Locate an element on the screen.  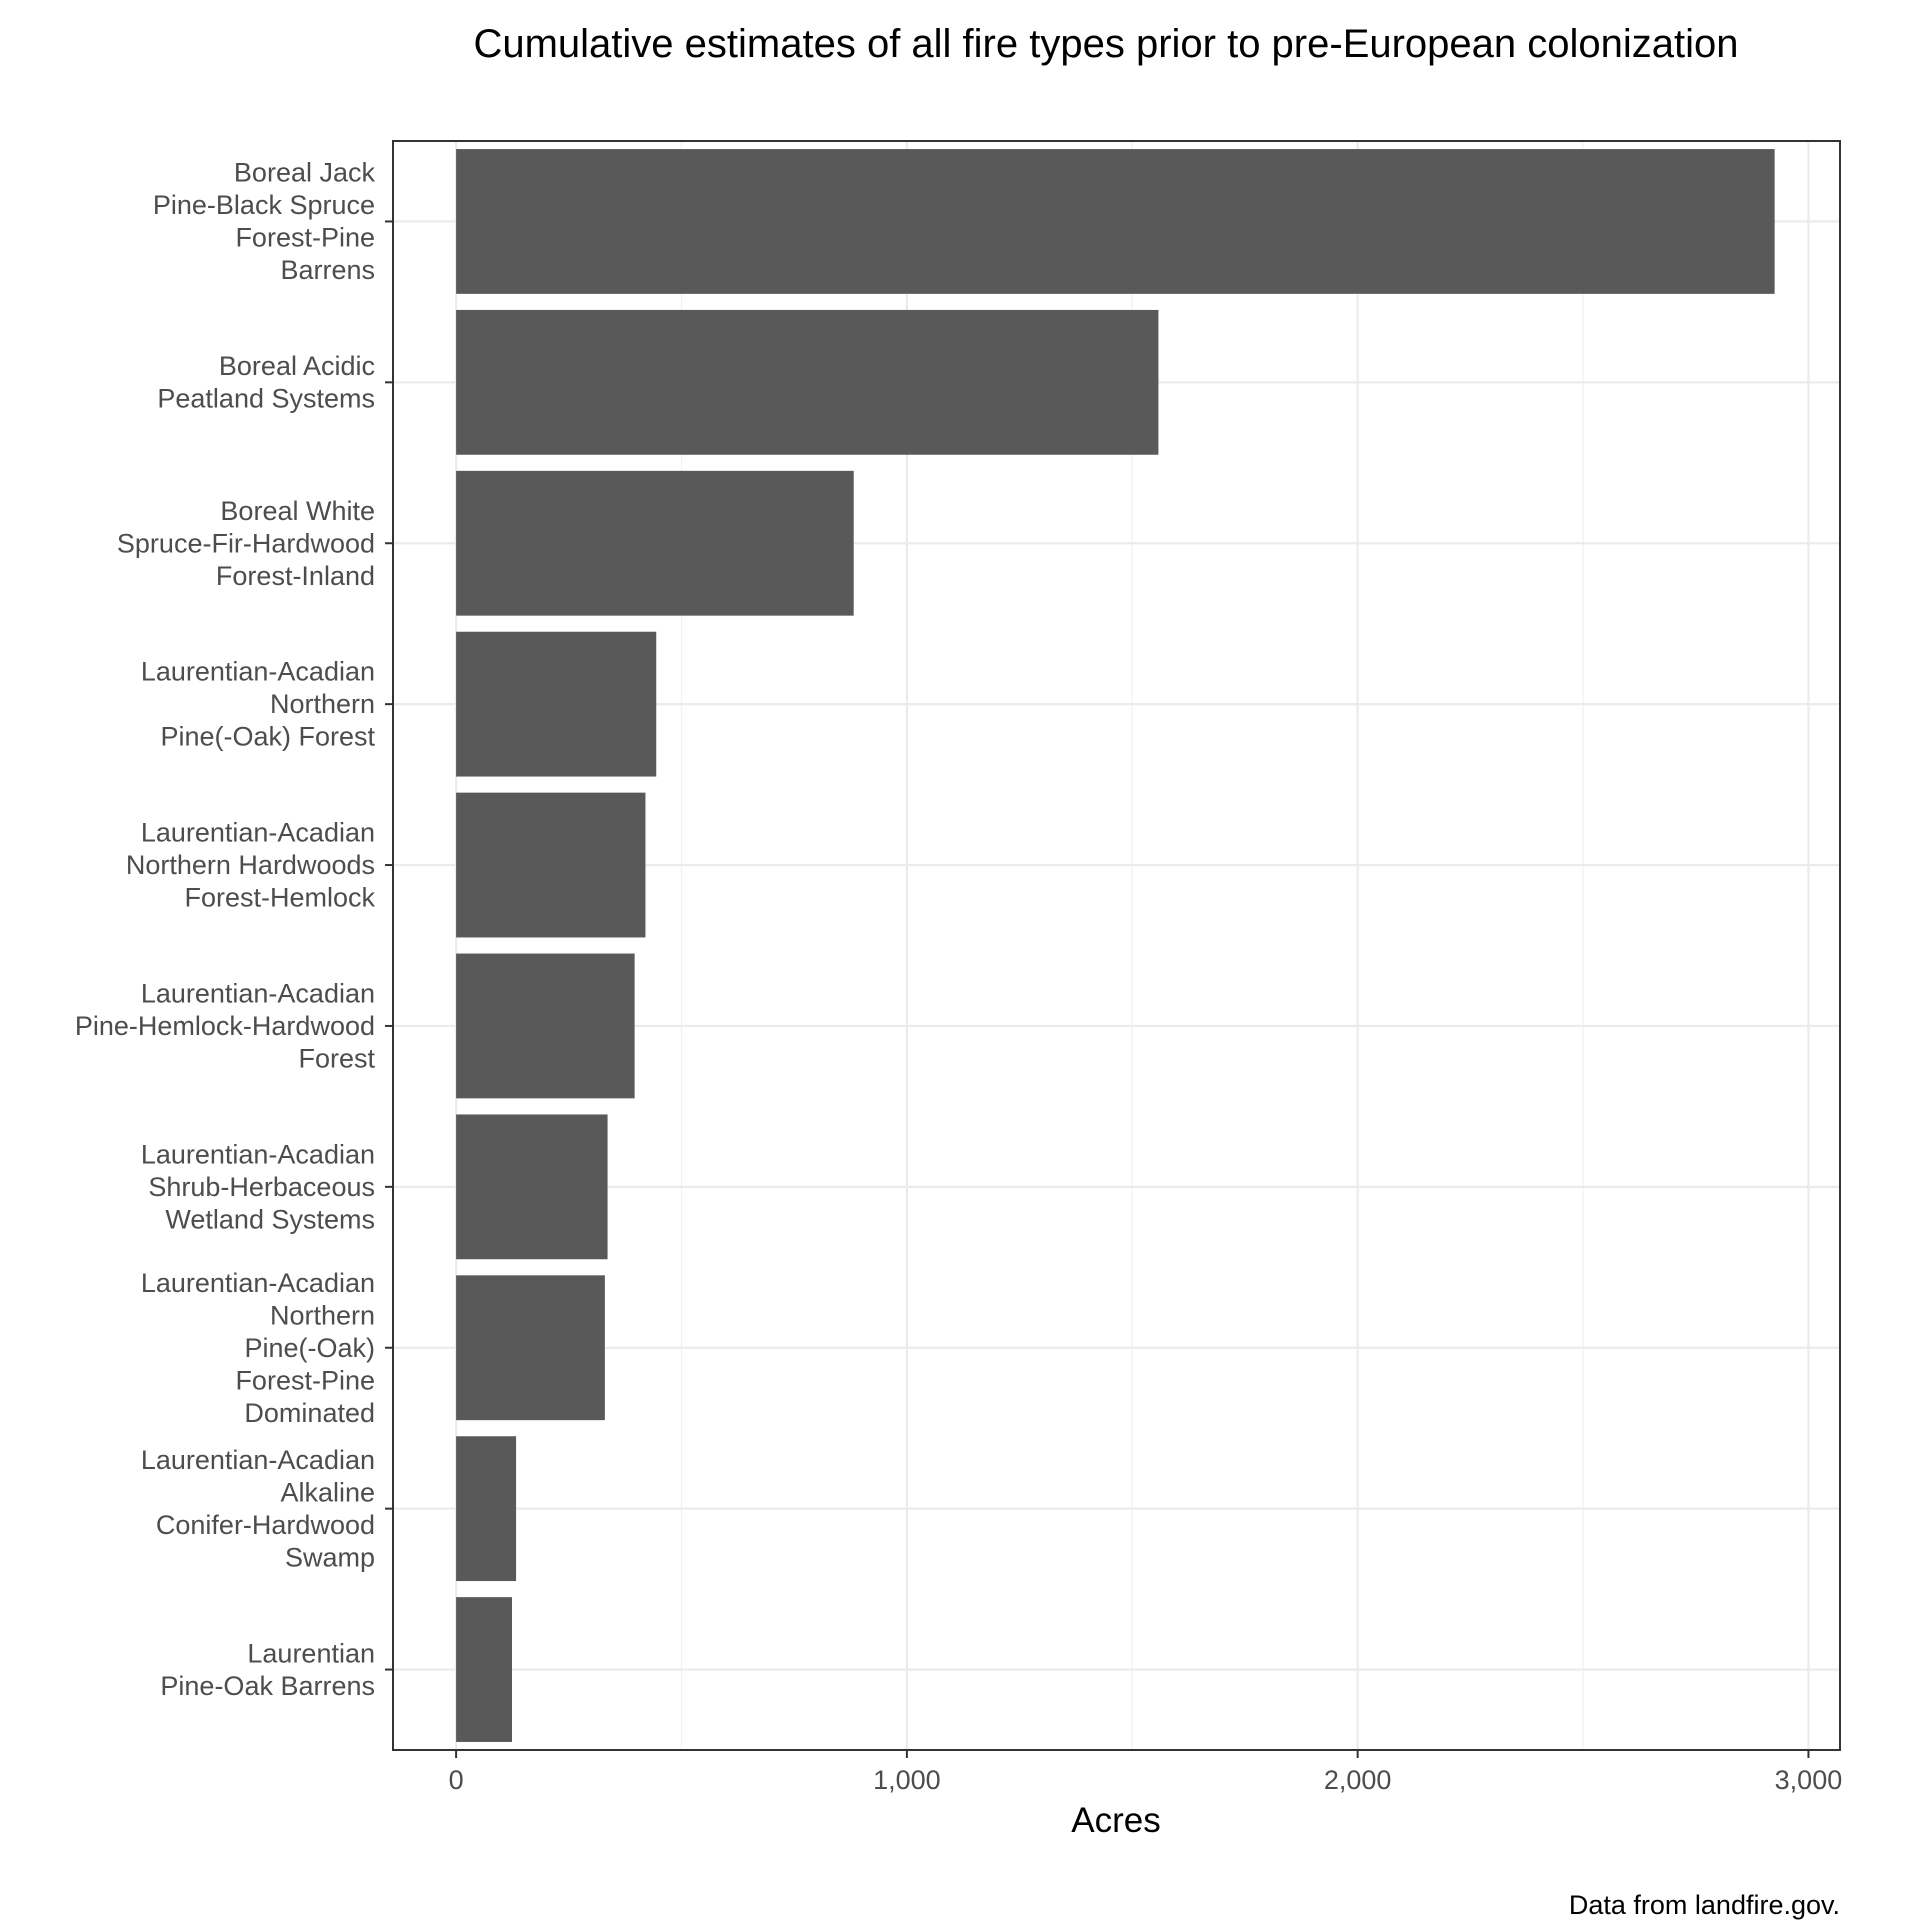
x-tick-label: 3,000 is located at coordinates (1809, 1780).